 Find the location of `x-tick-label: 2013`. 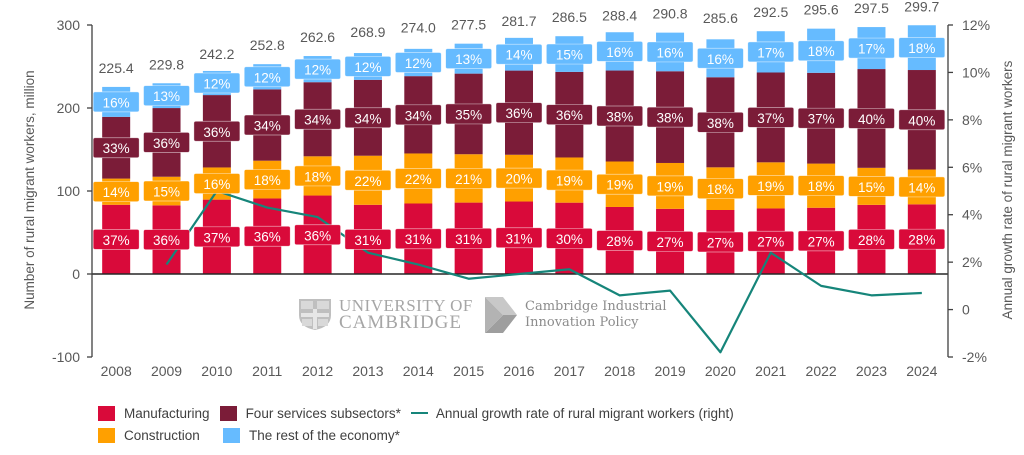

x-tick-label: 2013 is located at coordinates (367, 371).